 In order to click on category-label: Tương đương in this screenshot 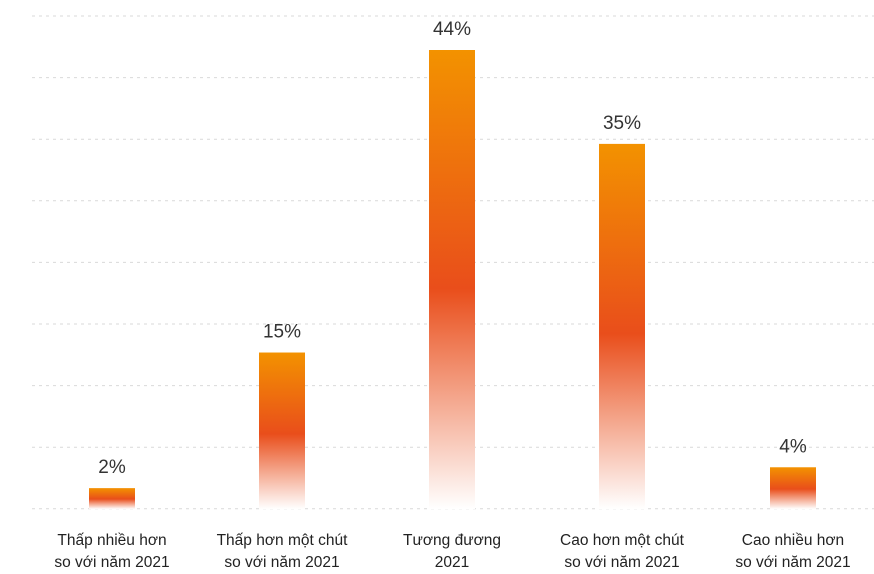, I will do `click(452, 540)`.